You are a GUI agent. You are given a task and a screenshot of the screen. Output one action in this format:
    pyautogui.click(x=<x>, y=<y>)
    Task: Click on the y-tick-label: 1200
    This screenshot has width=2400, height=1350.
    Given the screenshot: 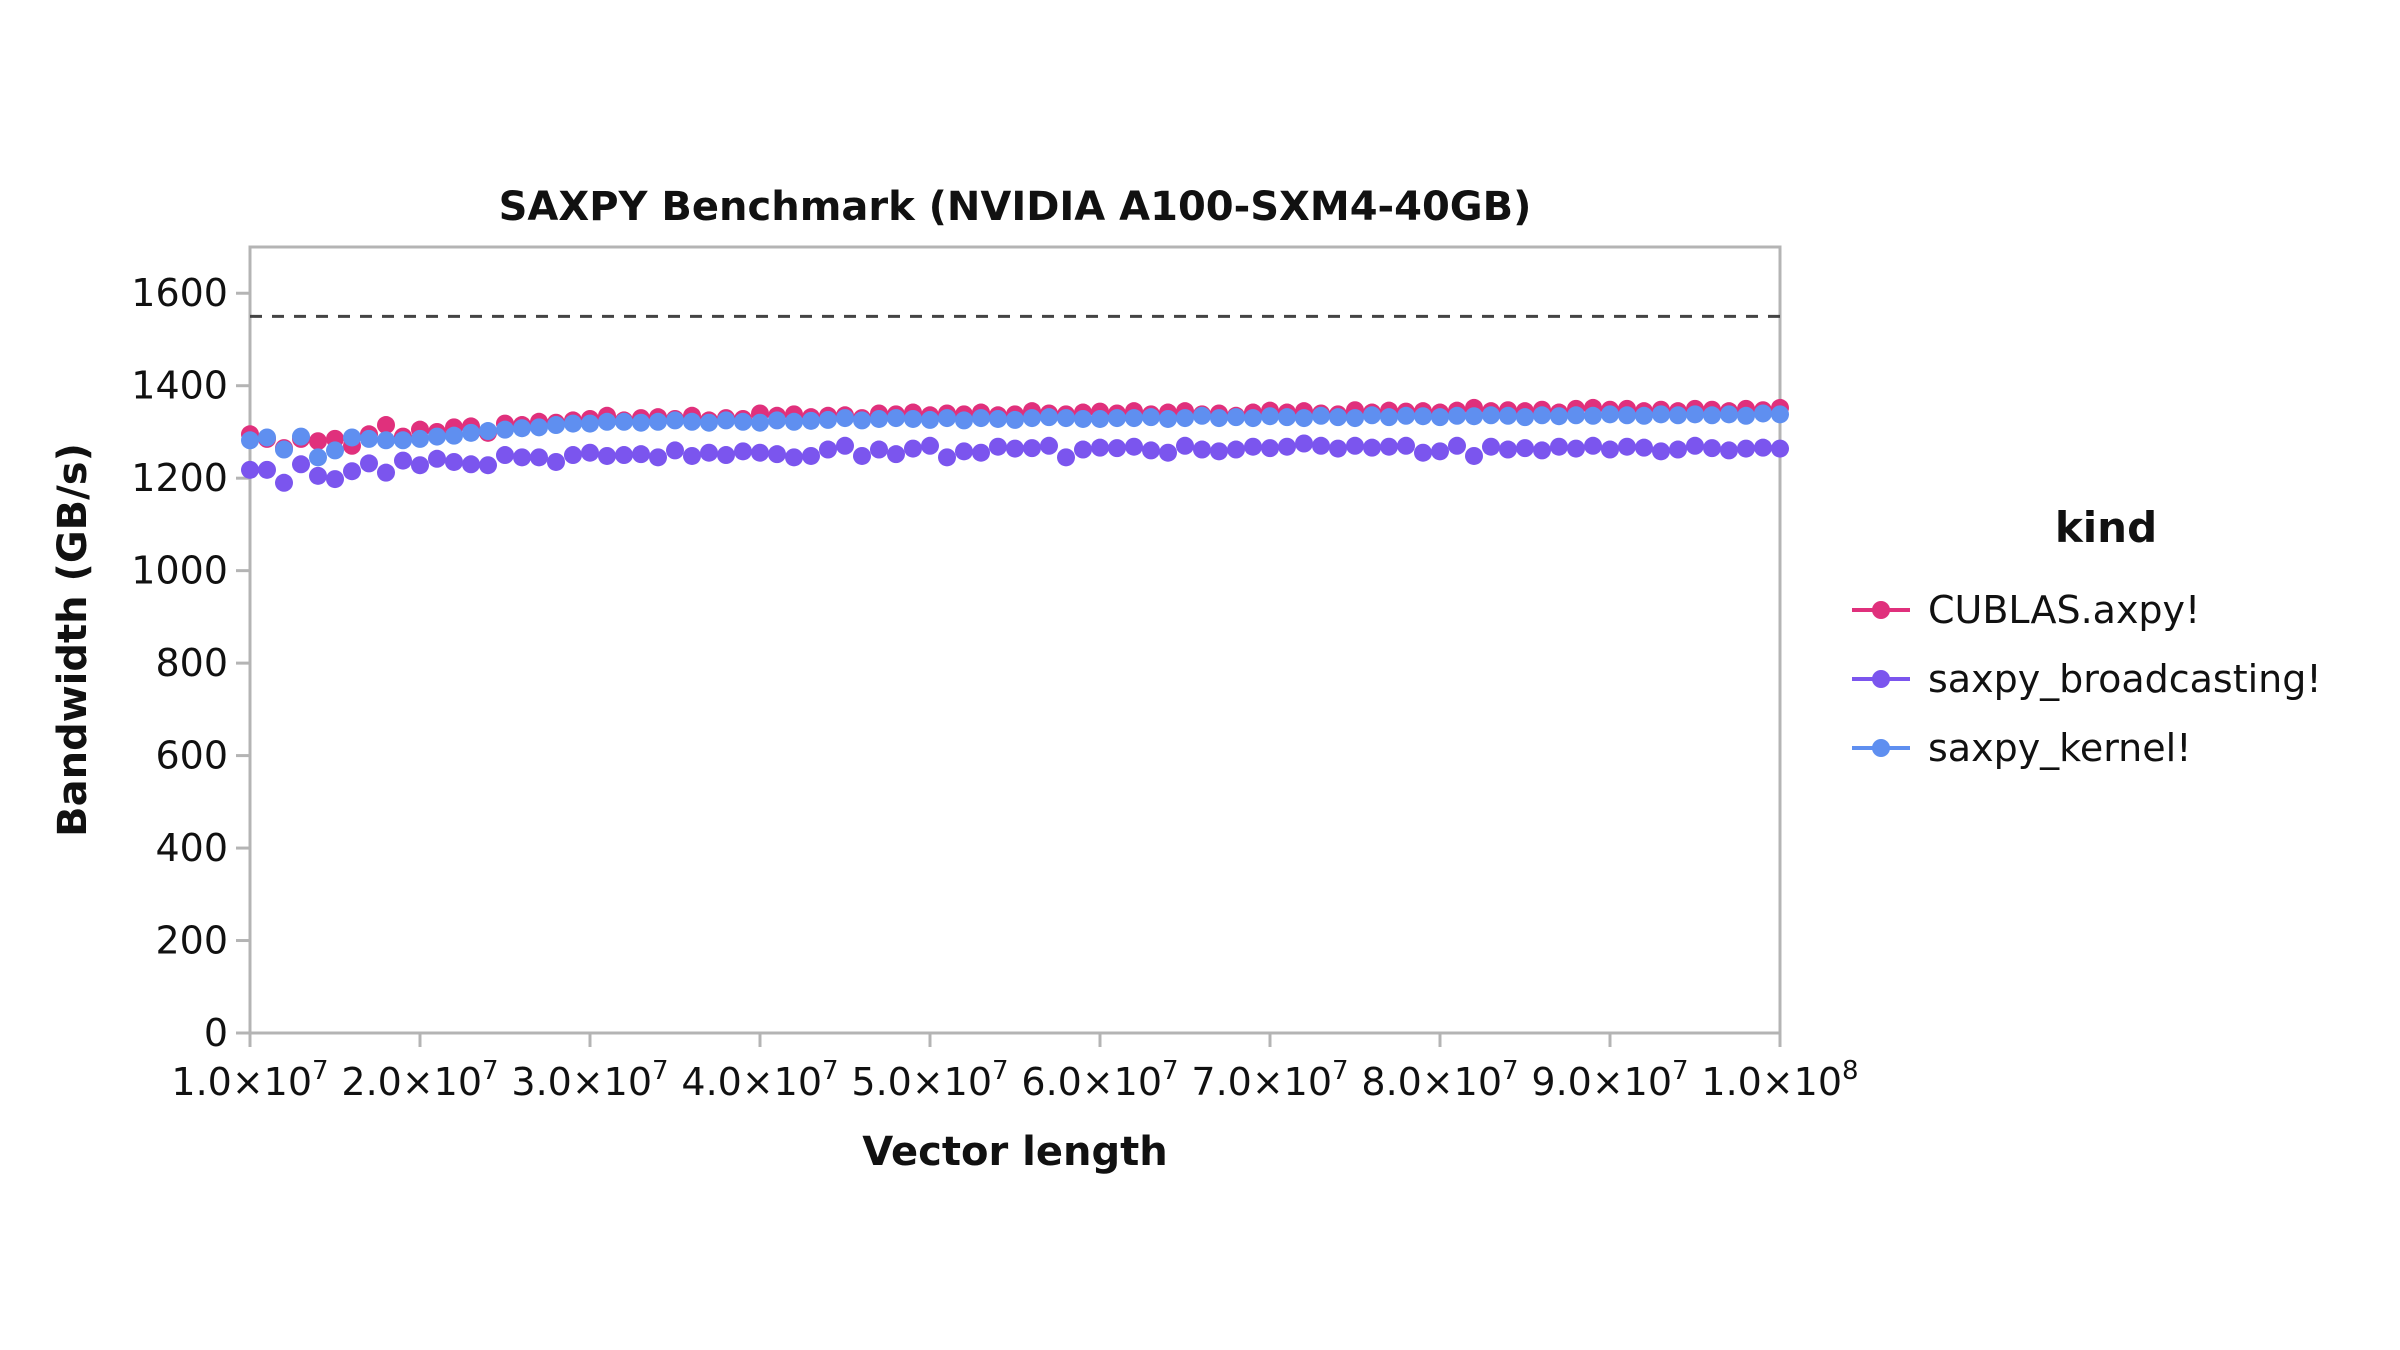 What is the action you would take?
    pyautogui.click(x=179, y=478)
    